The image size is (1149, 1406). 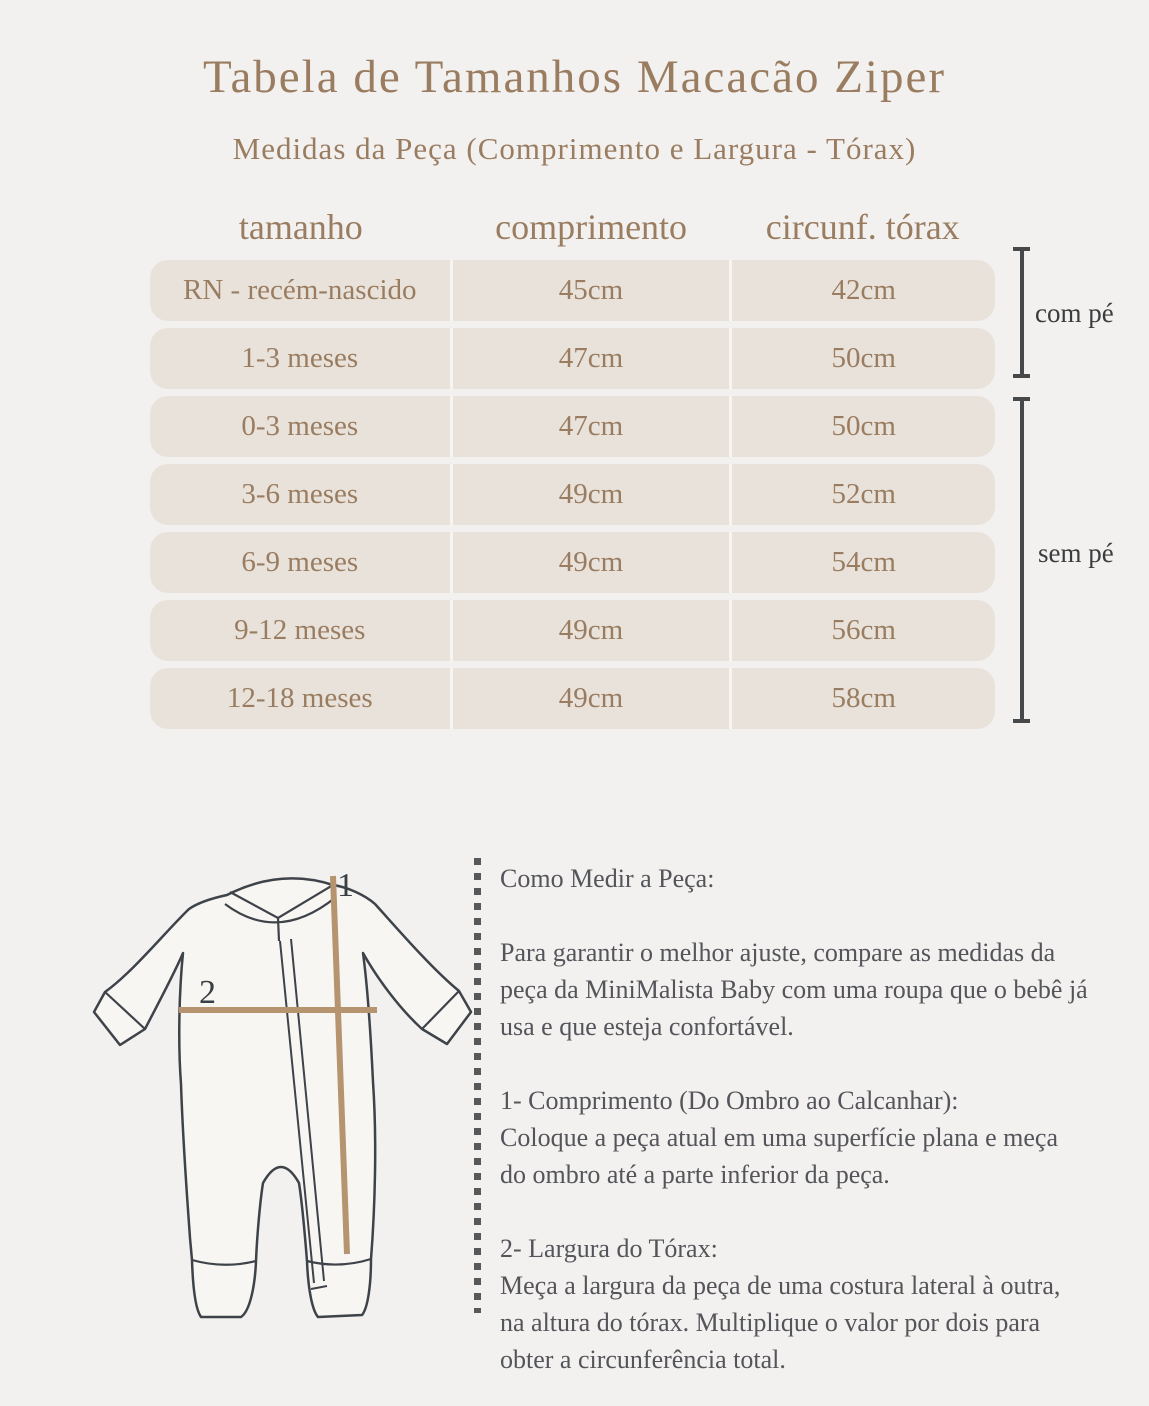 What do you see at coordinates (299, 698) in the screenshot?
I see `cell-size: 12-18 meses` at bounding box center [299, 698].